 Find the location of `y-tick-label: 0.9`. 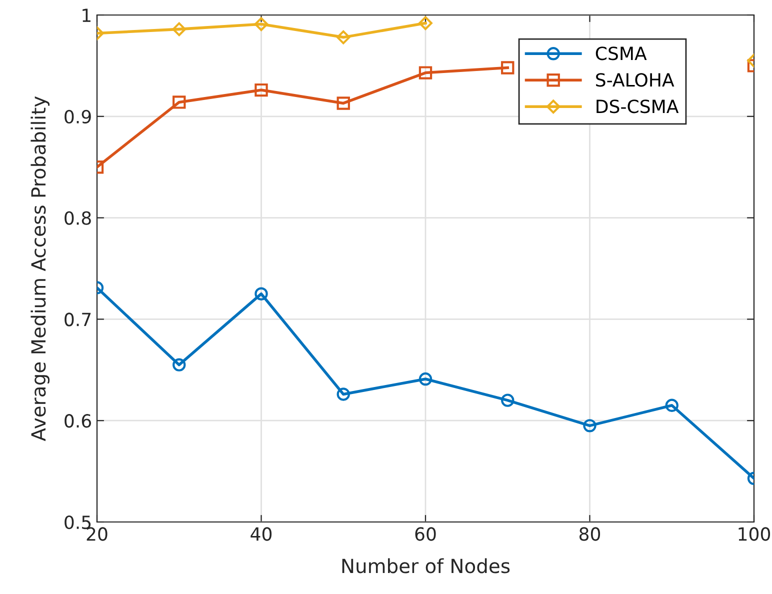

y-tick-label: 0.9 is located at coordinates (77, 117).